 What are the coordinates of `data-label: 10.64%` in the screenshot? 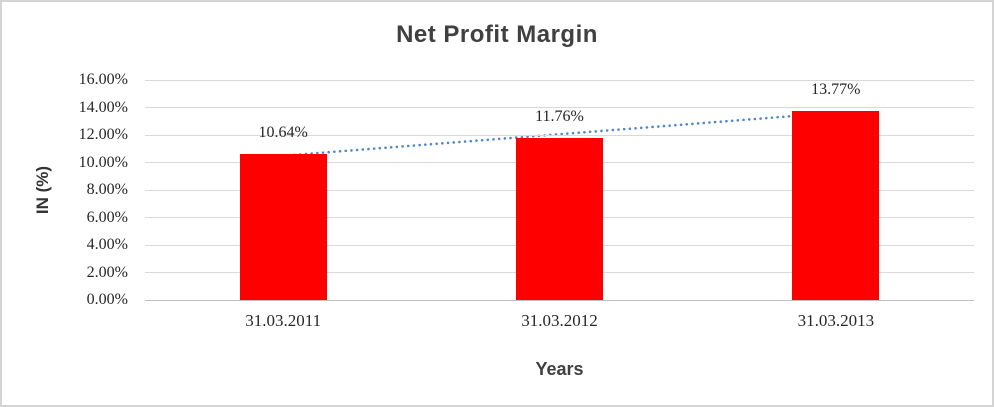 It's located at (283, 132).